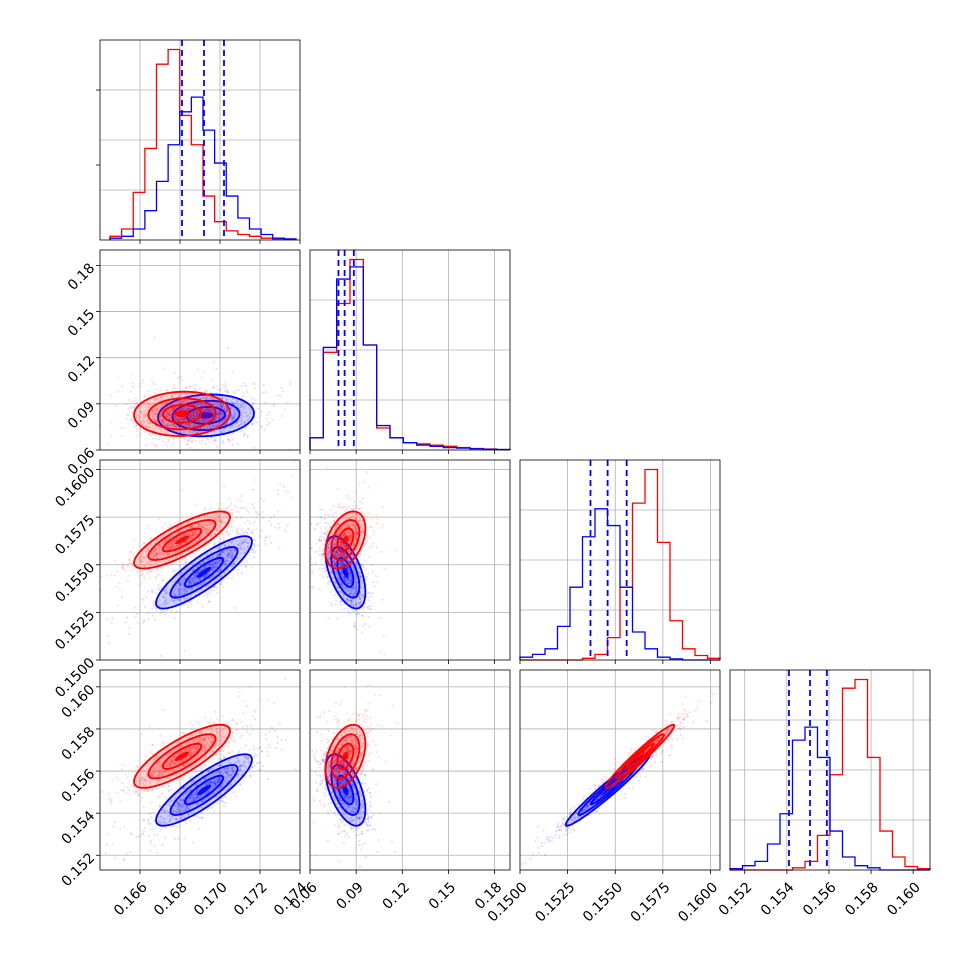  What do you see at coordinates (778, 899) in the screenshot?
I see `x-tick-label: 0.154` at bounding box center [778, 899].